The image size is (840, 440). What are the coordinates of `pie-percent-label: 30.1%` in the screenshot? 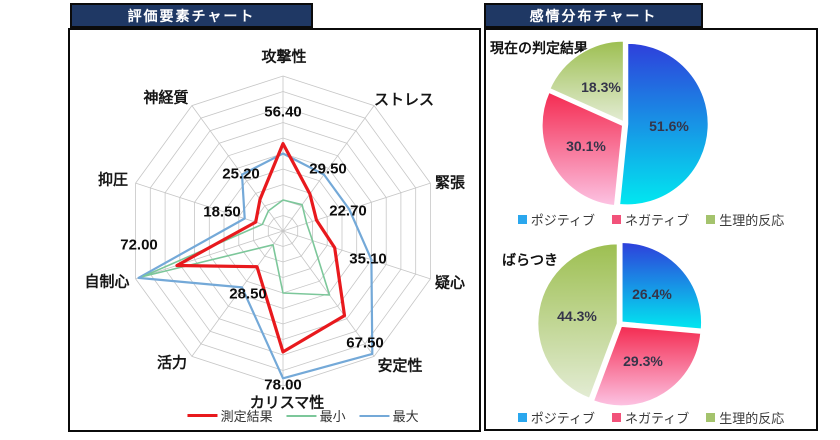 It's located at (586, 146).